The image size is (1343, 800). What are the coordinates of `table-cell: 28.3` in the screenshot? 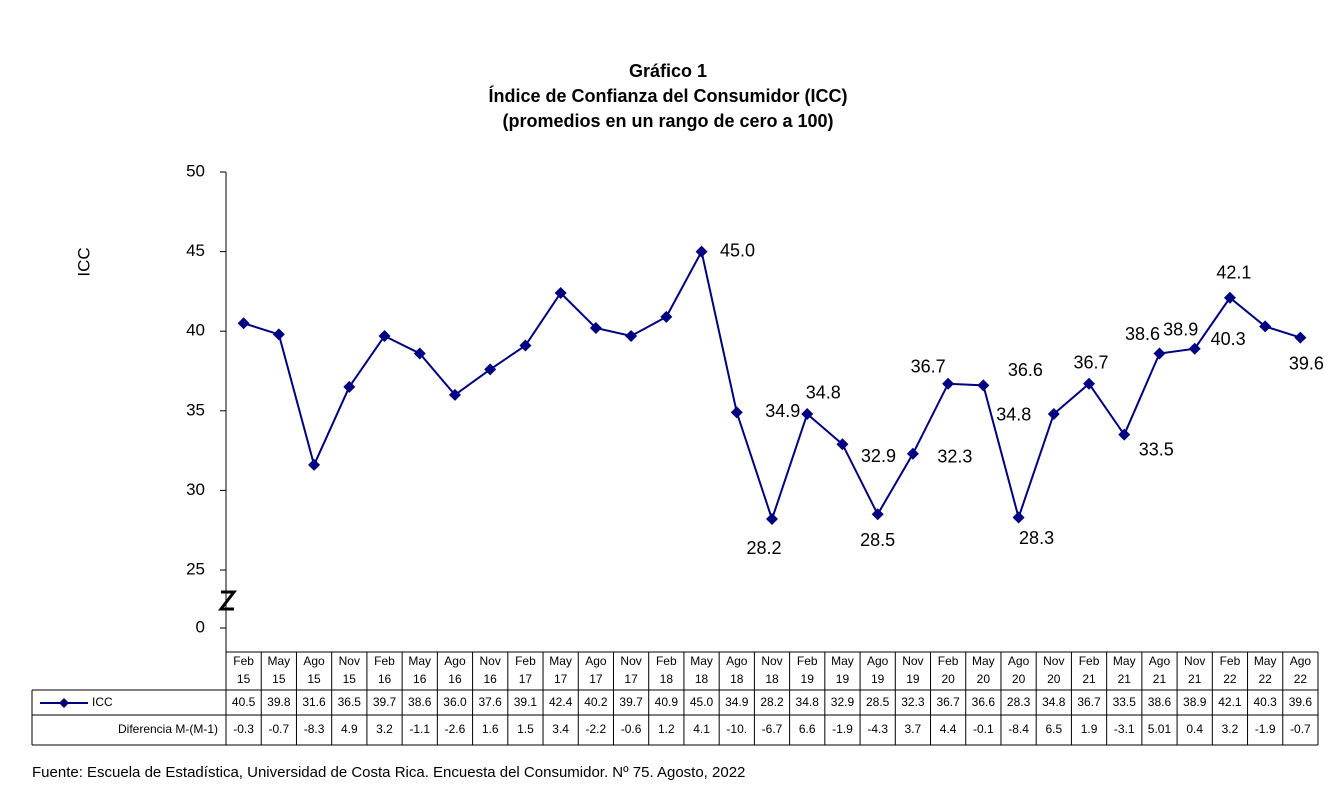 It's located at (1019, 702).